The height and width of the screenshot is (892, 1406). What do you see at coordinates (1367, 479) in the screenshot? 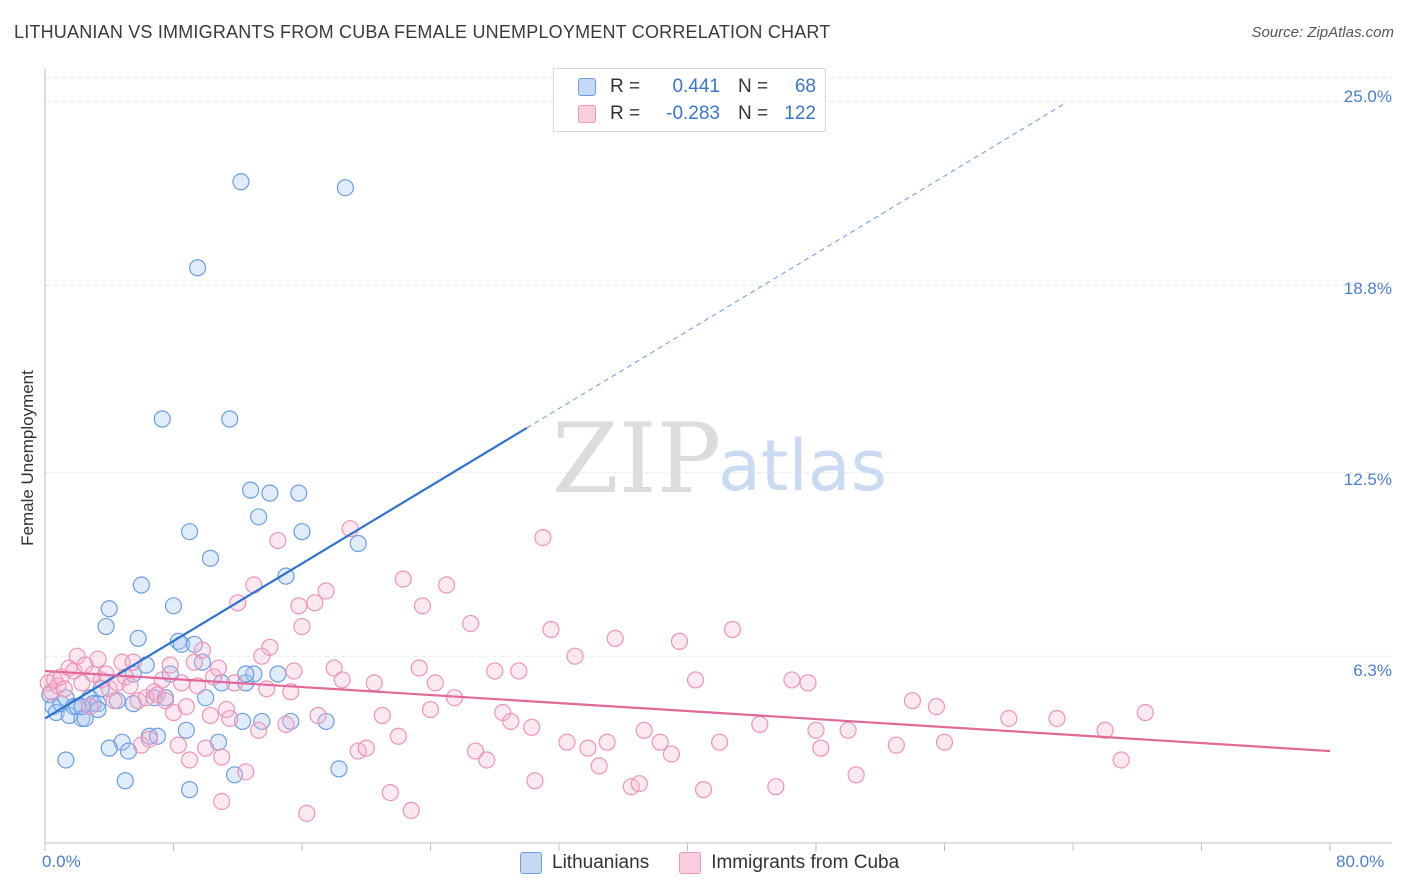
I see `y-tick-label: 12.5%` at bounding box center [1367, 479].